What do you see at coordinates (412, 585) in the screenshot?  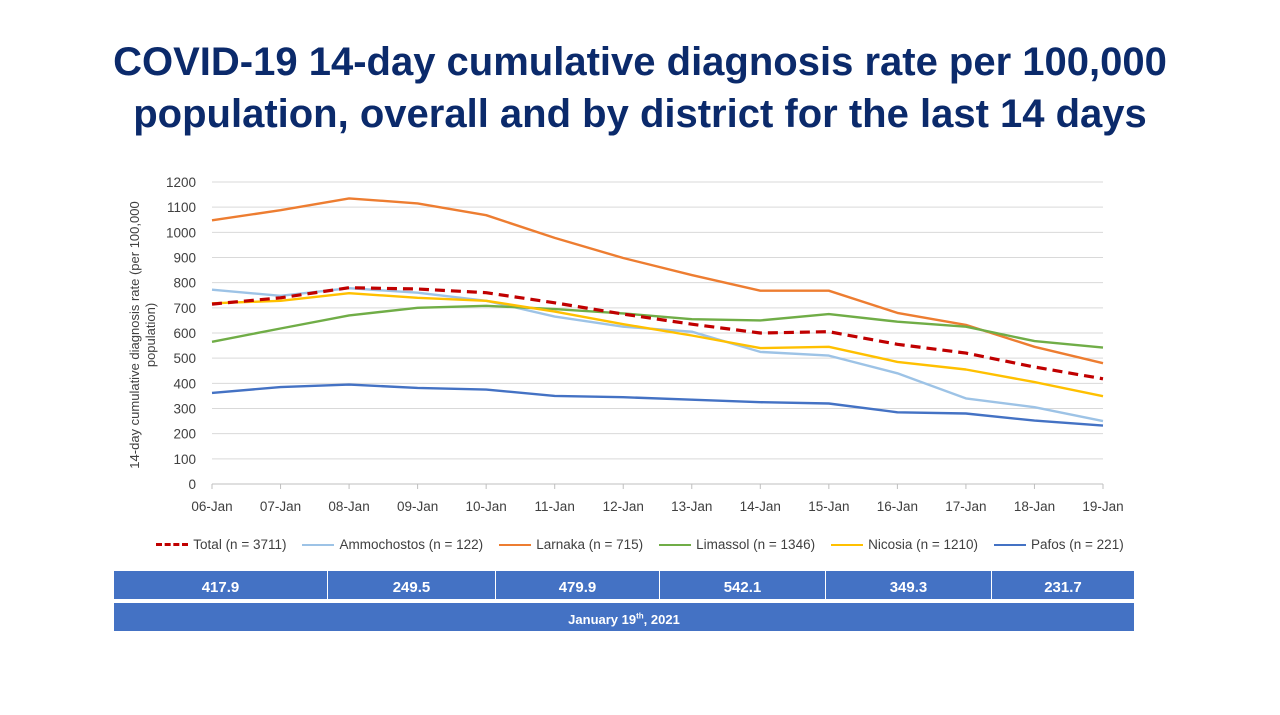 I see `value-cell: 249.5` at bounding box center [412, 585].